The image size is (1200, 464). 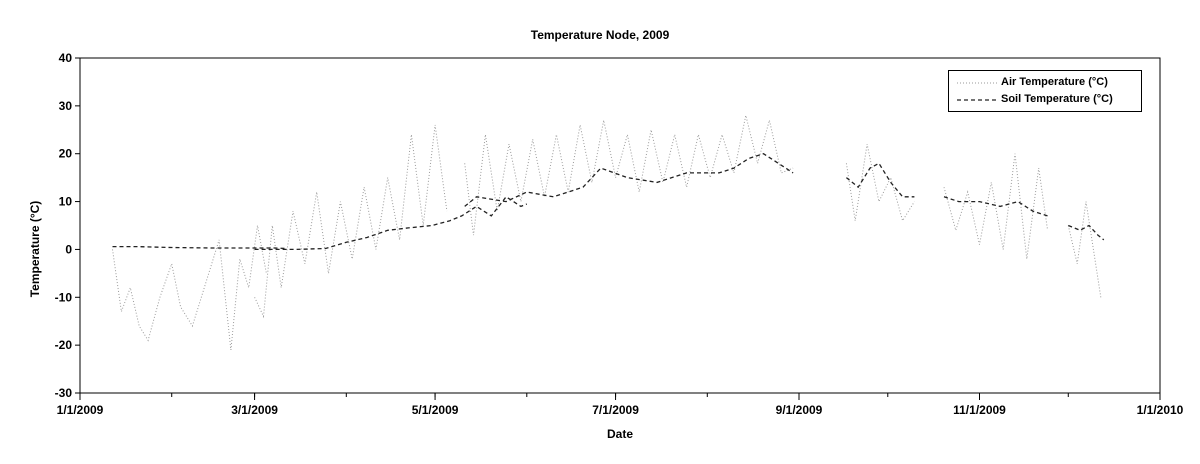 I want to click on legend-label-soil: Soil Temperature (°C), so click(x=1057, y=99).